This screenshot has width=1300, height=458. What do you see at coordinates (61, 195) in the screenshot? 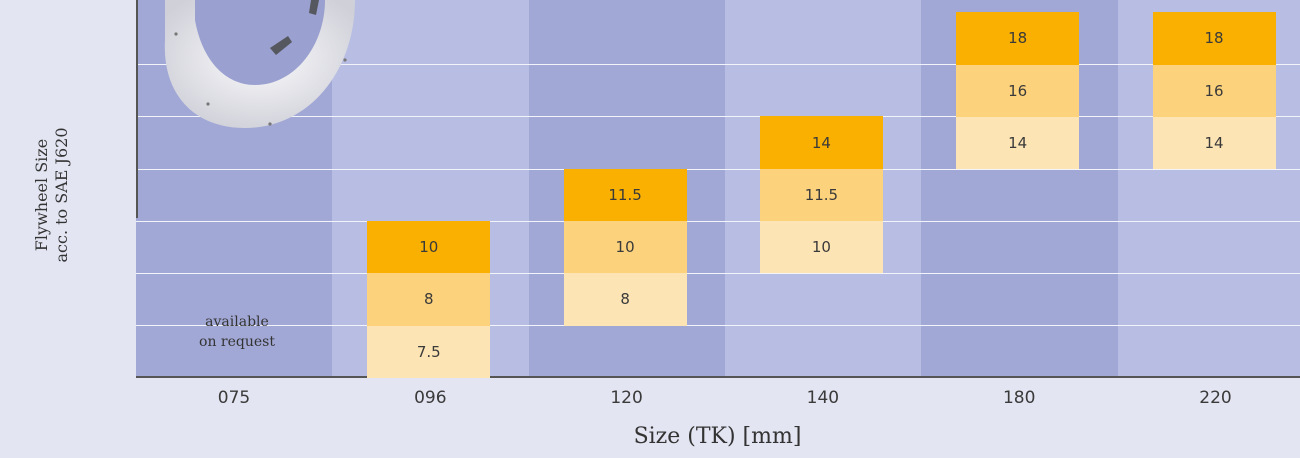
I see `y-axis-title-line-2: acc. to SAE J620` at bounding box center [61, 195].